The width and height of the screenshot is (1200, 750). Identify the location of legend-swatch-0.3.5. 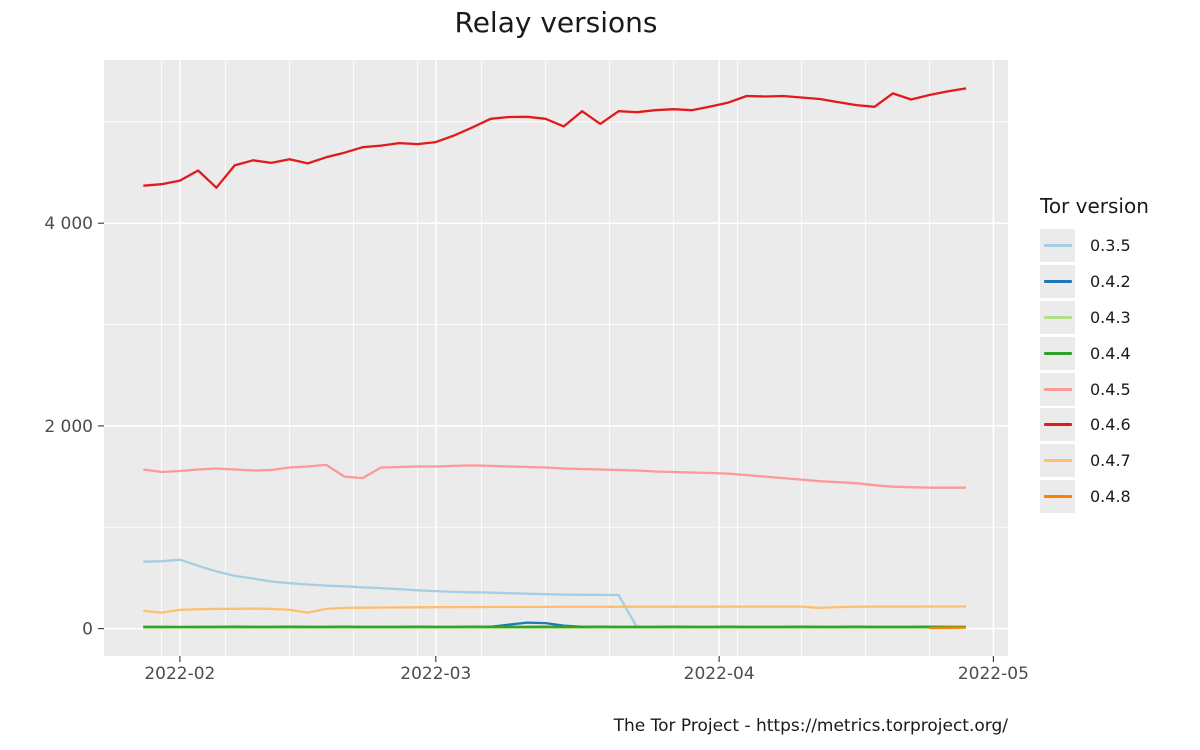
(1057, 246).